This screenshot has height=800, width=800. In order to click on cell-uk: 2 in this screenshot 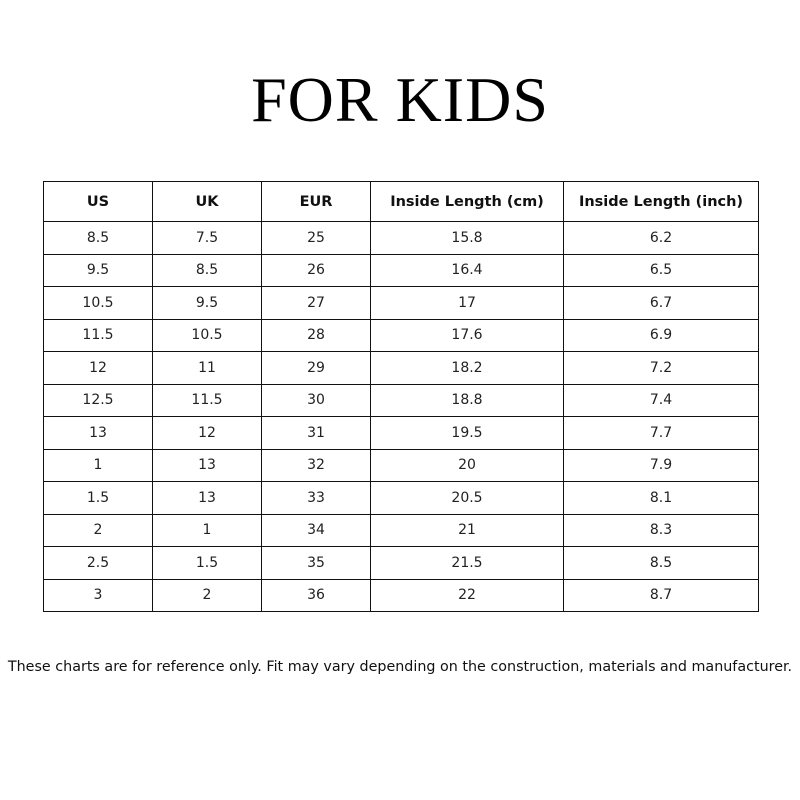, I will do `click(207, 595)`.